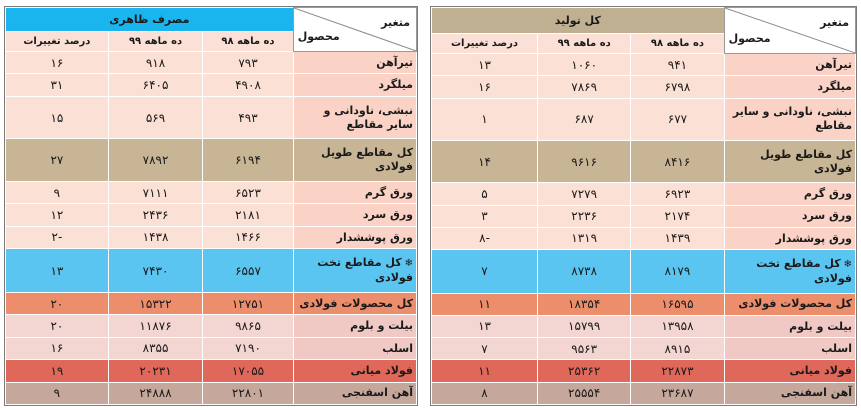 Image resolution: width=861 pixels, height=410 pixels. I want to click on value-99: ۹۵۶۳, so click(584, 349).